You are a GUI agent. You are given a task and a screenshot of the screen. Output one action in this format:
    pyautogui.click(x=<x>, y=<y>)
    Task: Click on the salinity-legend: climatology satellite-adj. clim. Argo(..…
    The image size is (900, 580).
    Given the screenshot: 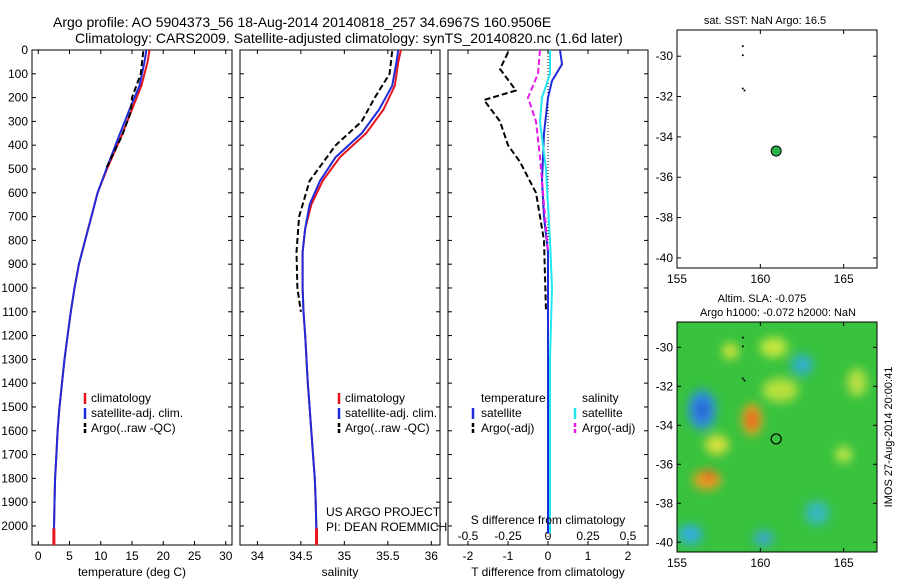 What is the action you would take?
    pyautogui.click(x=387, y=413)
    